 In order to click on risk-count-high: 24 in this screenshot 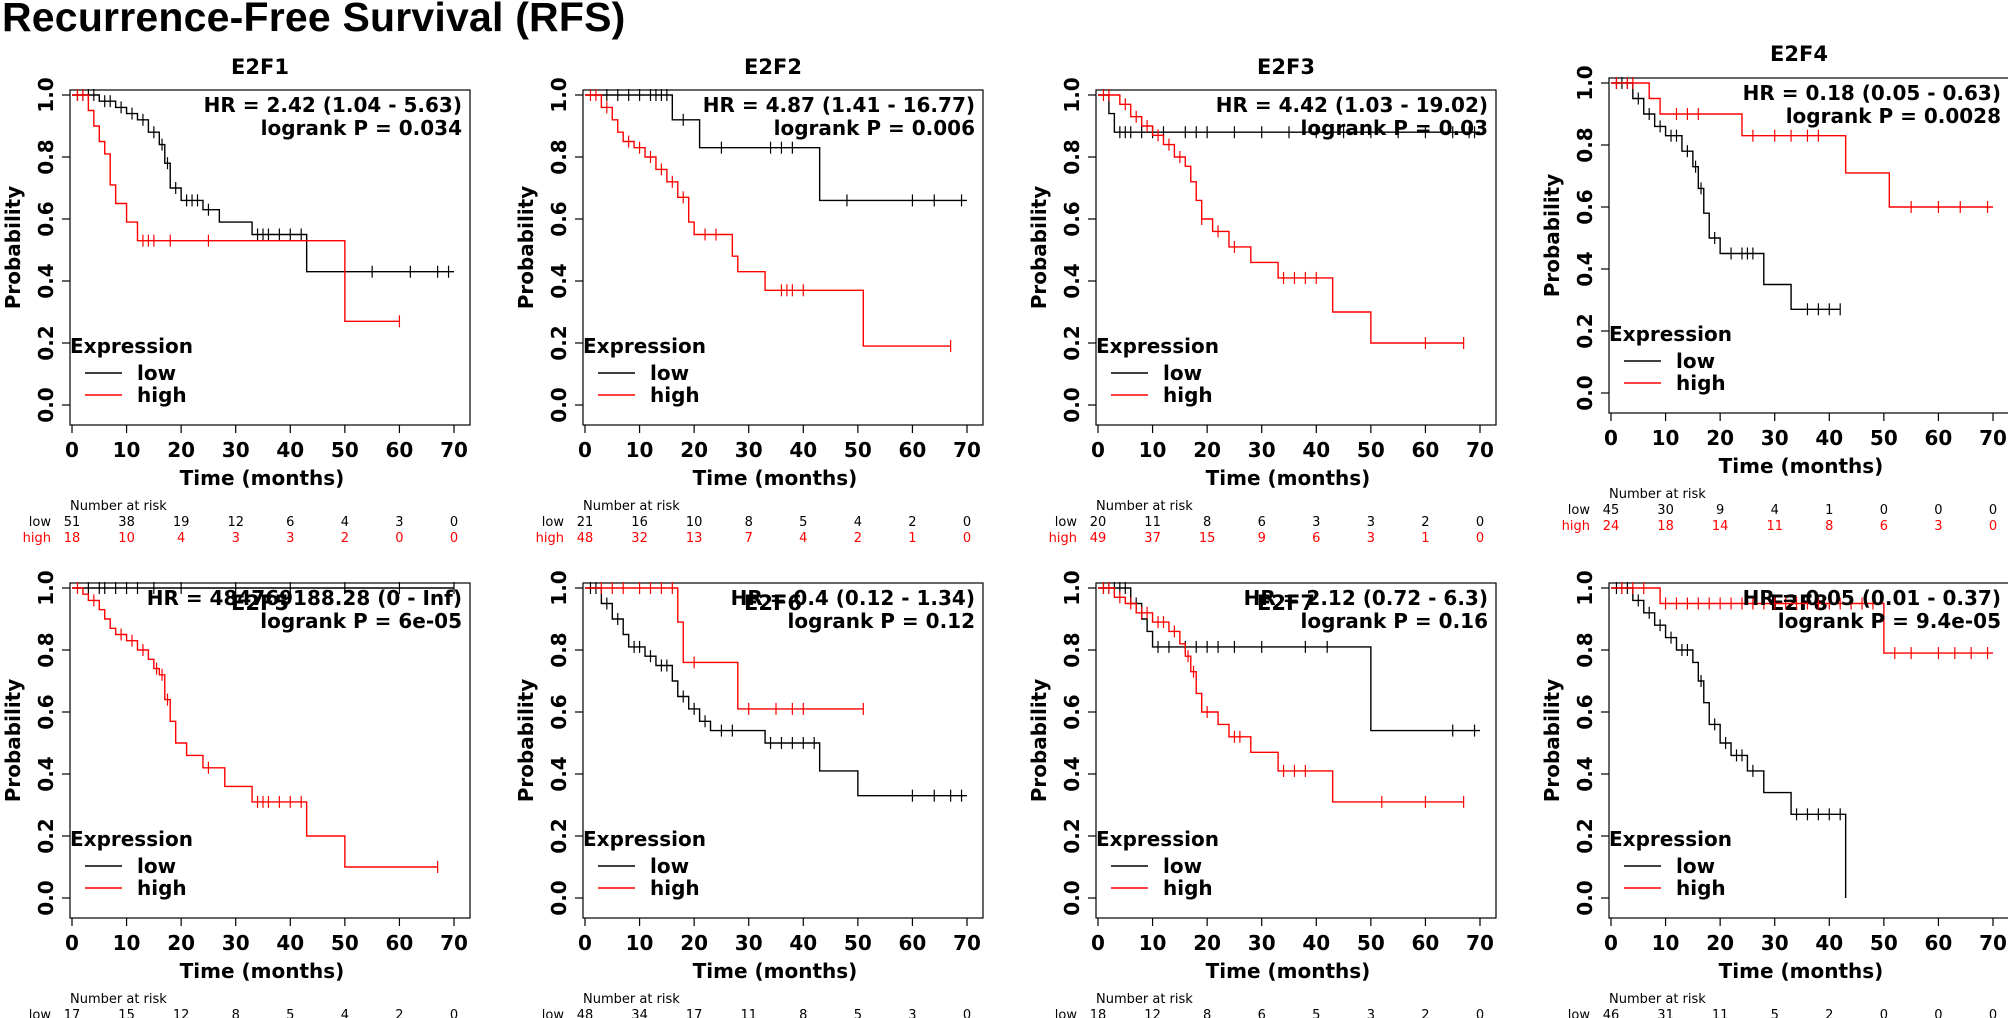, I will do `click(1611, 526)`.